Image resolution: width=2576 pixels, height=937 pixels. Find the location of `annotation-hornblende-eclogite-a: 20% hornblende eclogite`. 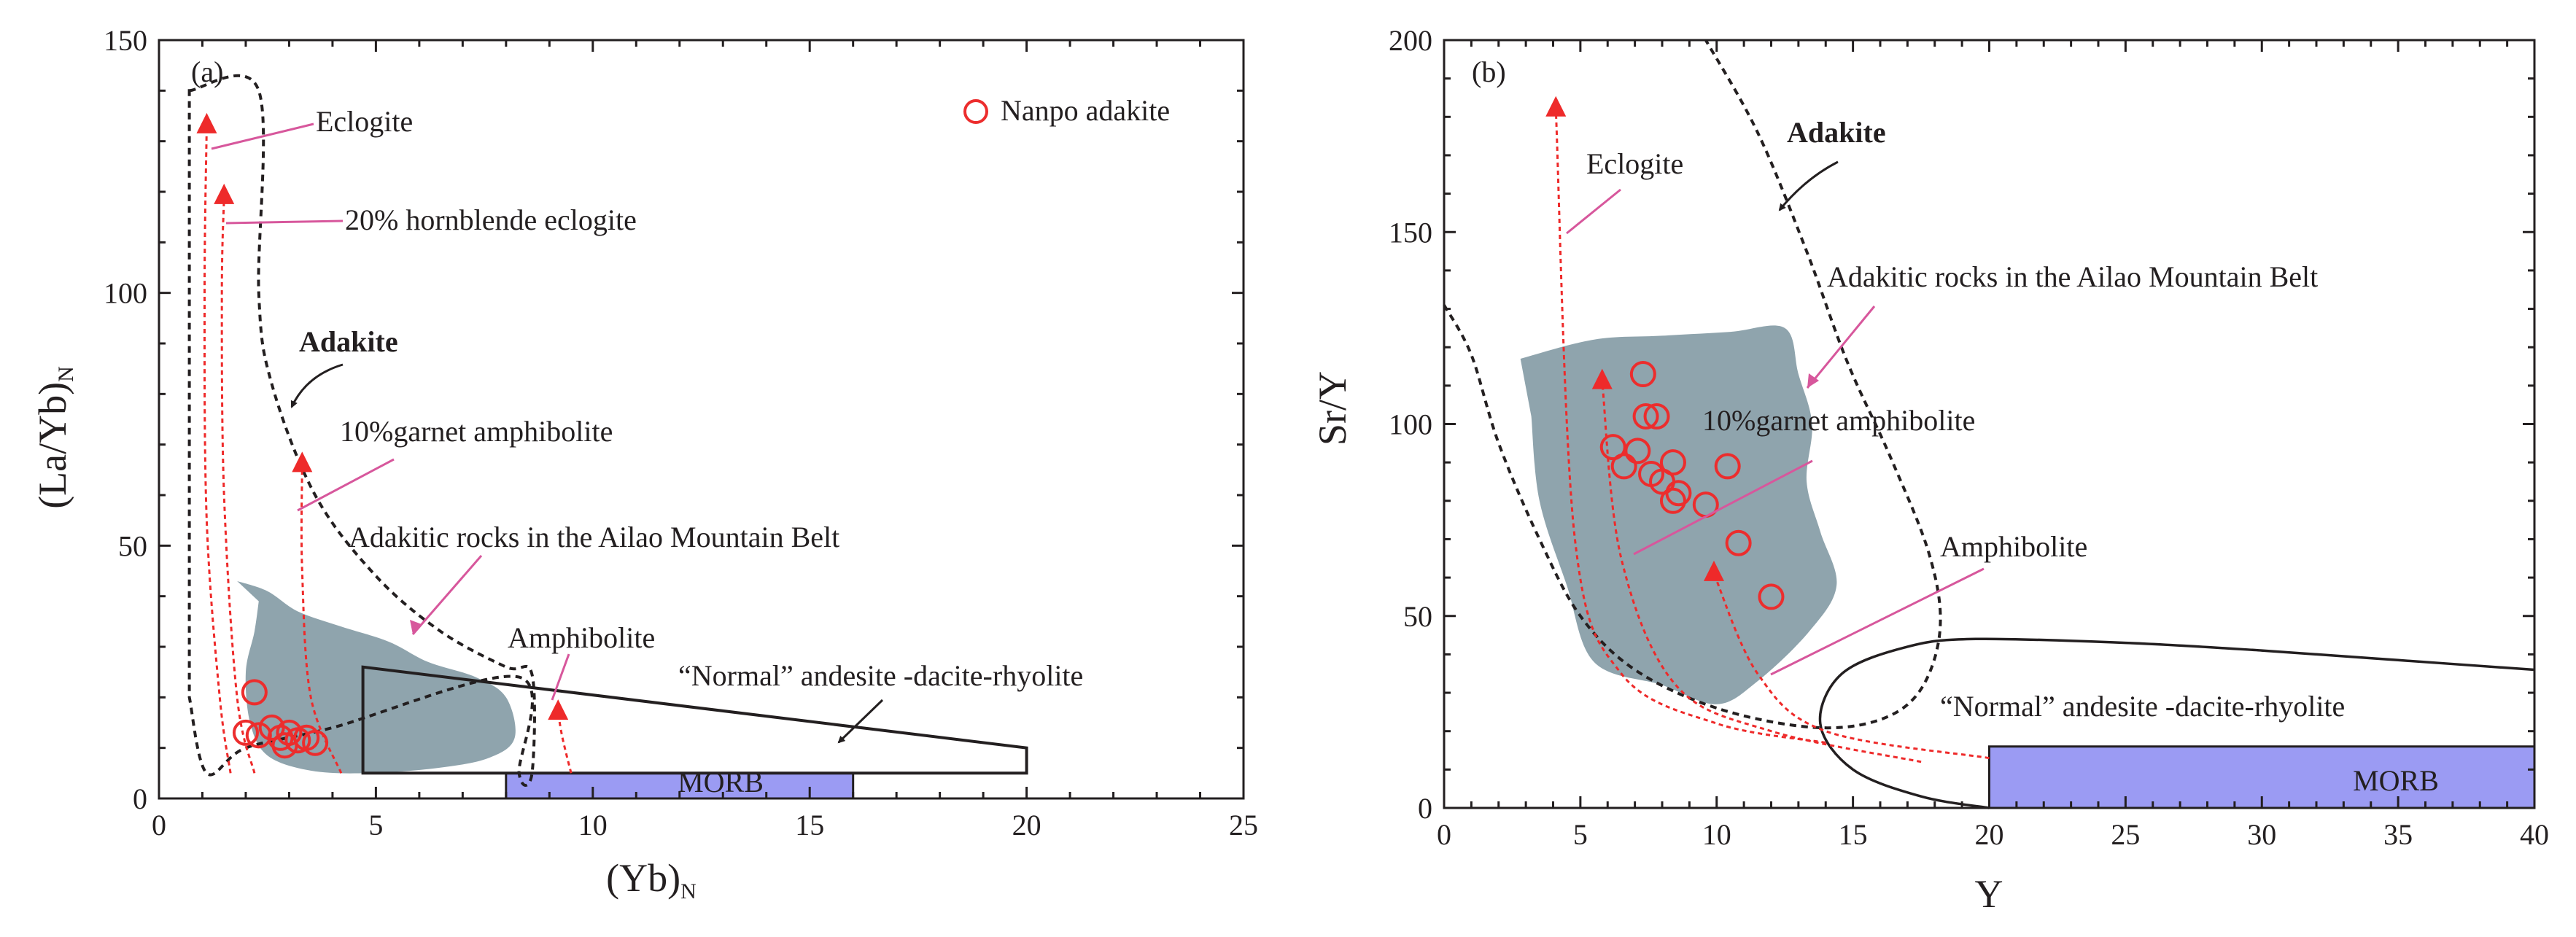

annotation-hornblende-eclogite-a: 20% hornblende eclogite is located at coordinates (491, 219).